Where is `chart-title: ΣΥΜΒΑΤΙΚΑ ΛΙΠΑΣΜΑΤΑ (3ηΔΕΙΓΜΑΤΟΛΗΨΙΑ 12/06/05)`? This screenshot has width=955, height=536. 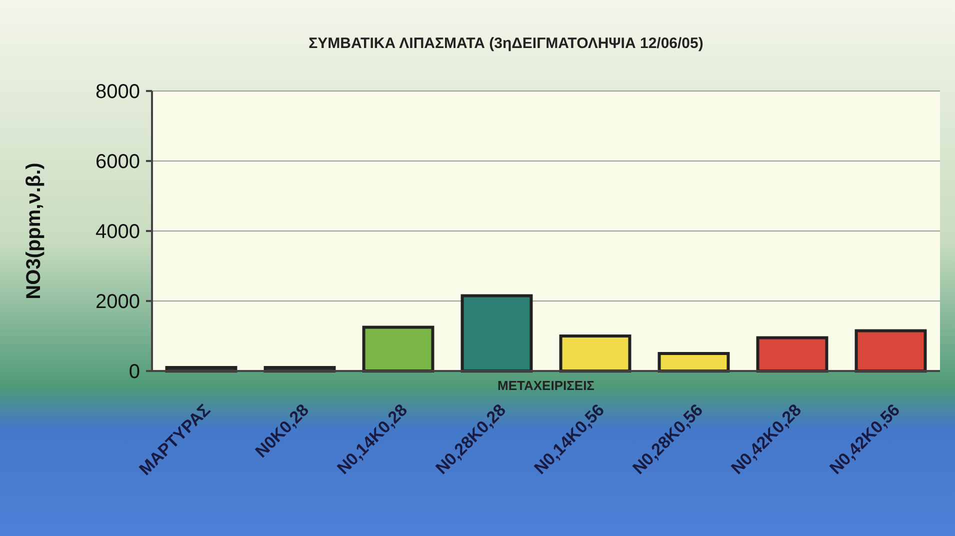
chart-title: ΣΥΜΒΑΤΙΚΑ ΛΙΠΑΣΜΑΤΑ (3ηΔΕΙΓΜΑΤΟΛΗΨΙΑ 12/06/05) is located at coordinates (506, 43).